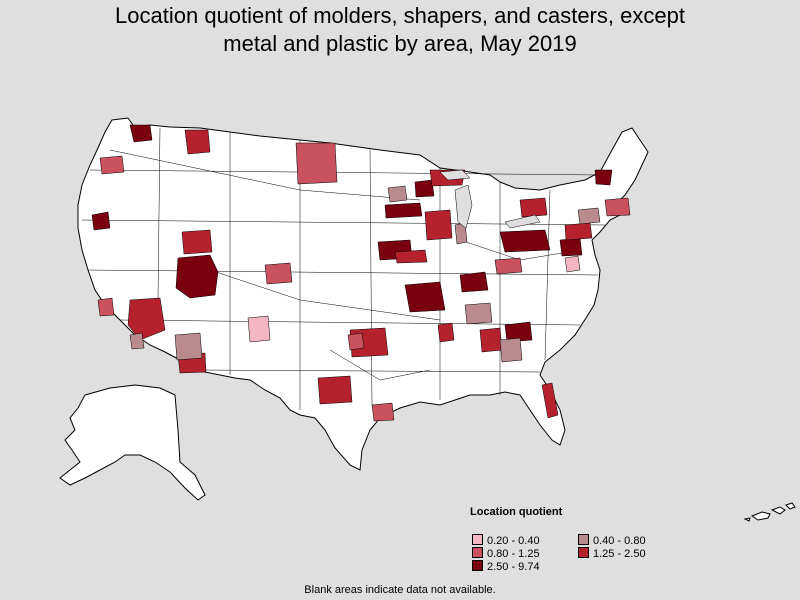 This screenshot has height=600, width=800. What do you see at coordinates (513, 541) in the screenshot?
I see `legend-label: 0.20 - 0.40` at bounding box center [513, 541].